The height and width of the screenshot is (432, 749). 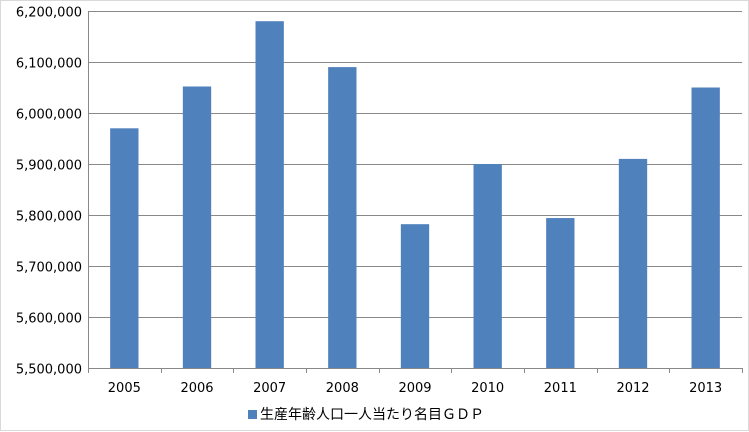 What do you see at coordinates (49, 217) in the screenshot?
I see `y-tick-label: 5,800,000` at bounding box center [49, 217].